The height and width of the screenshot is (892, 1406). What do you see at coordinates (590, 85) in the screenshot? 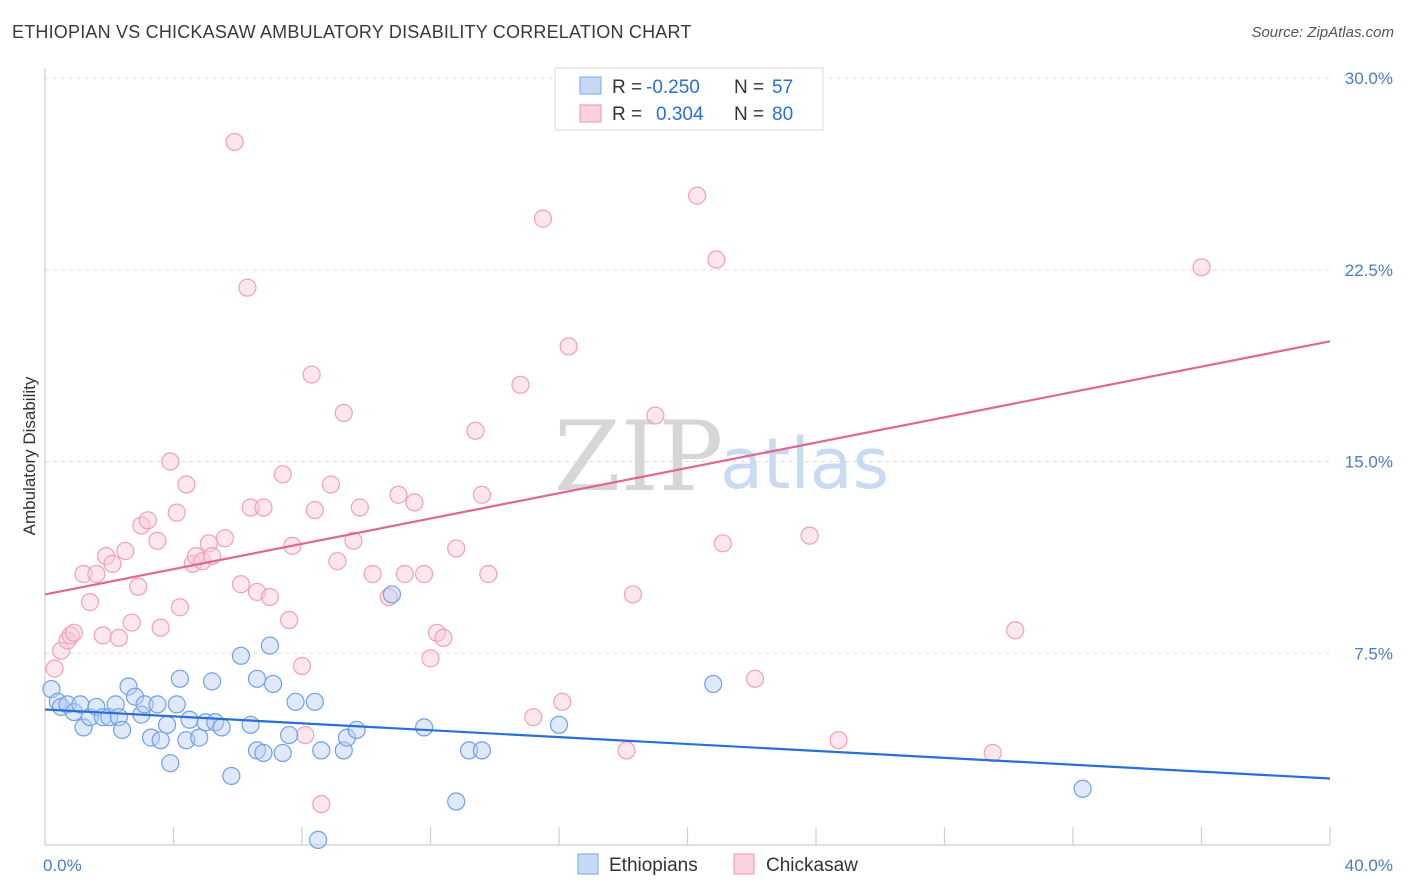
I see `legend-swatch-ethiopians` at bounding box center [590, 85].